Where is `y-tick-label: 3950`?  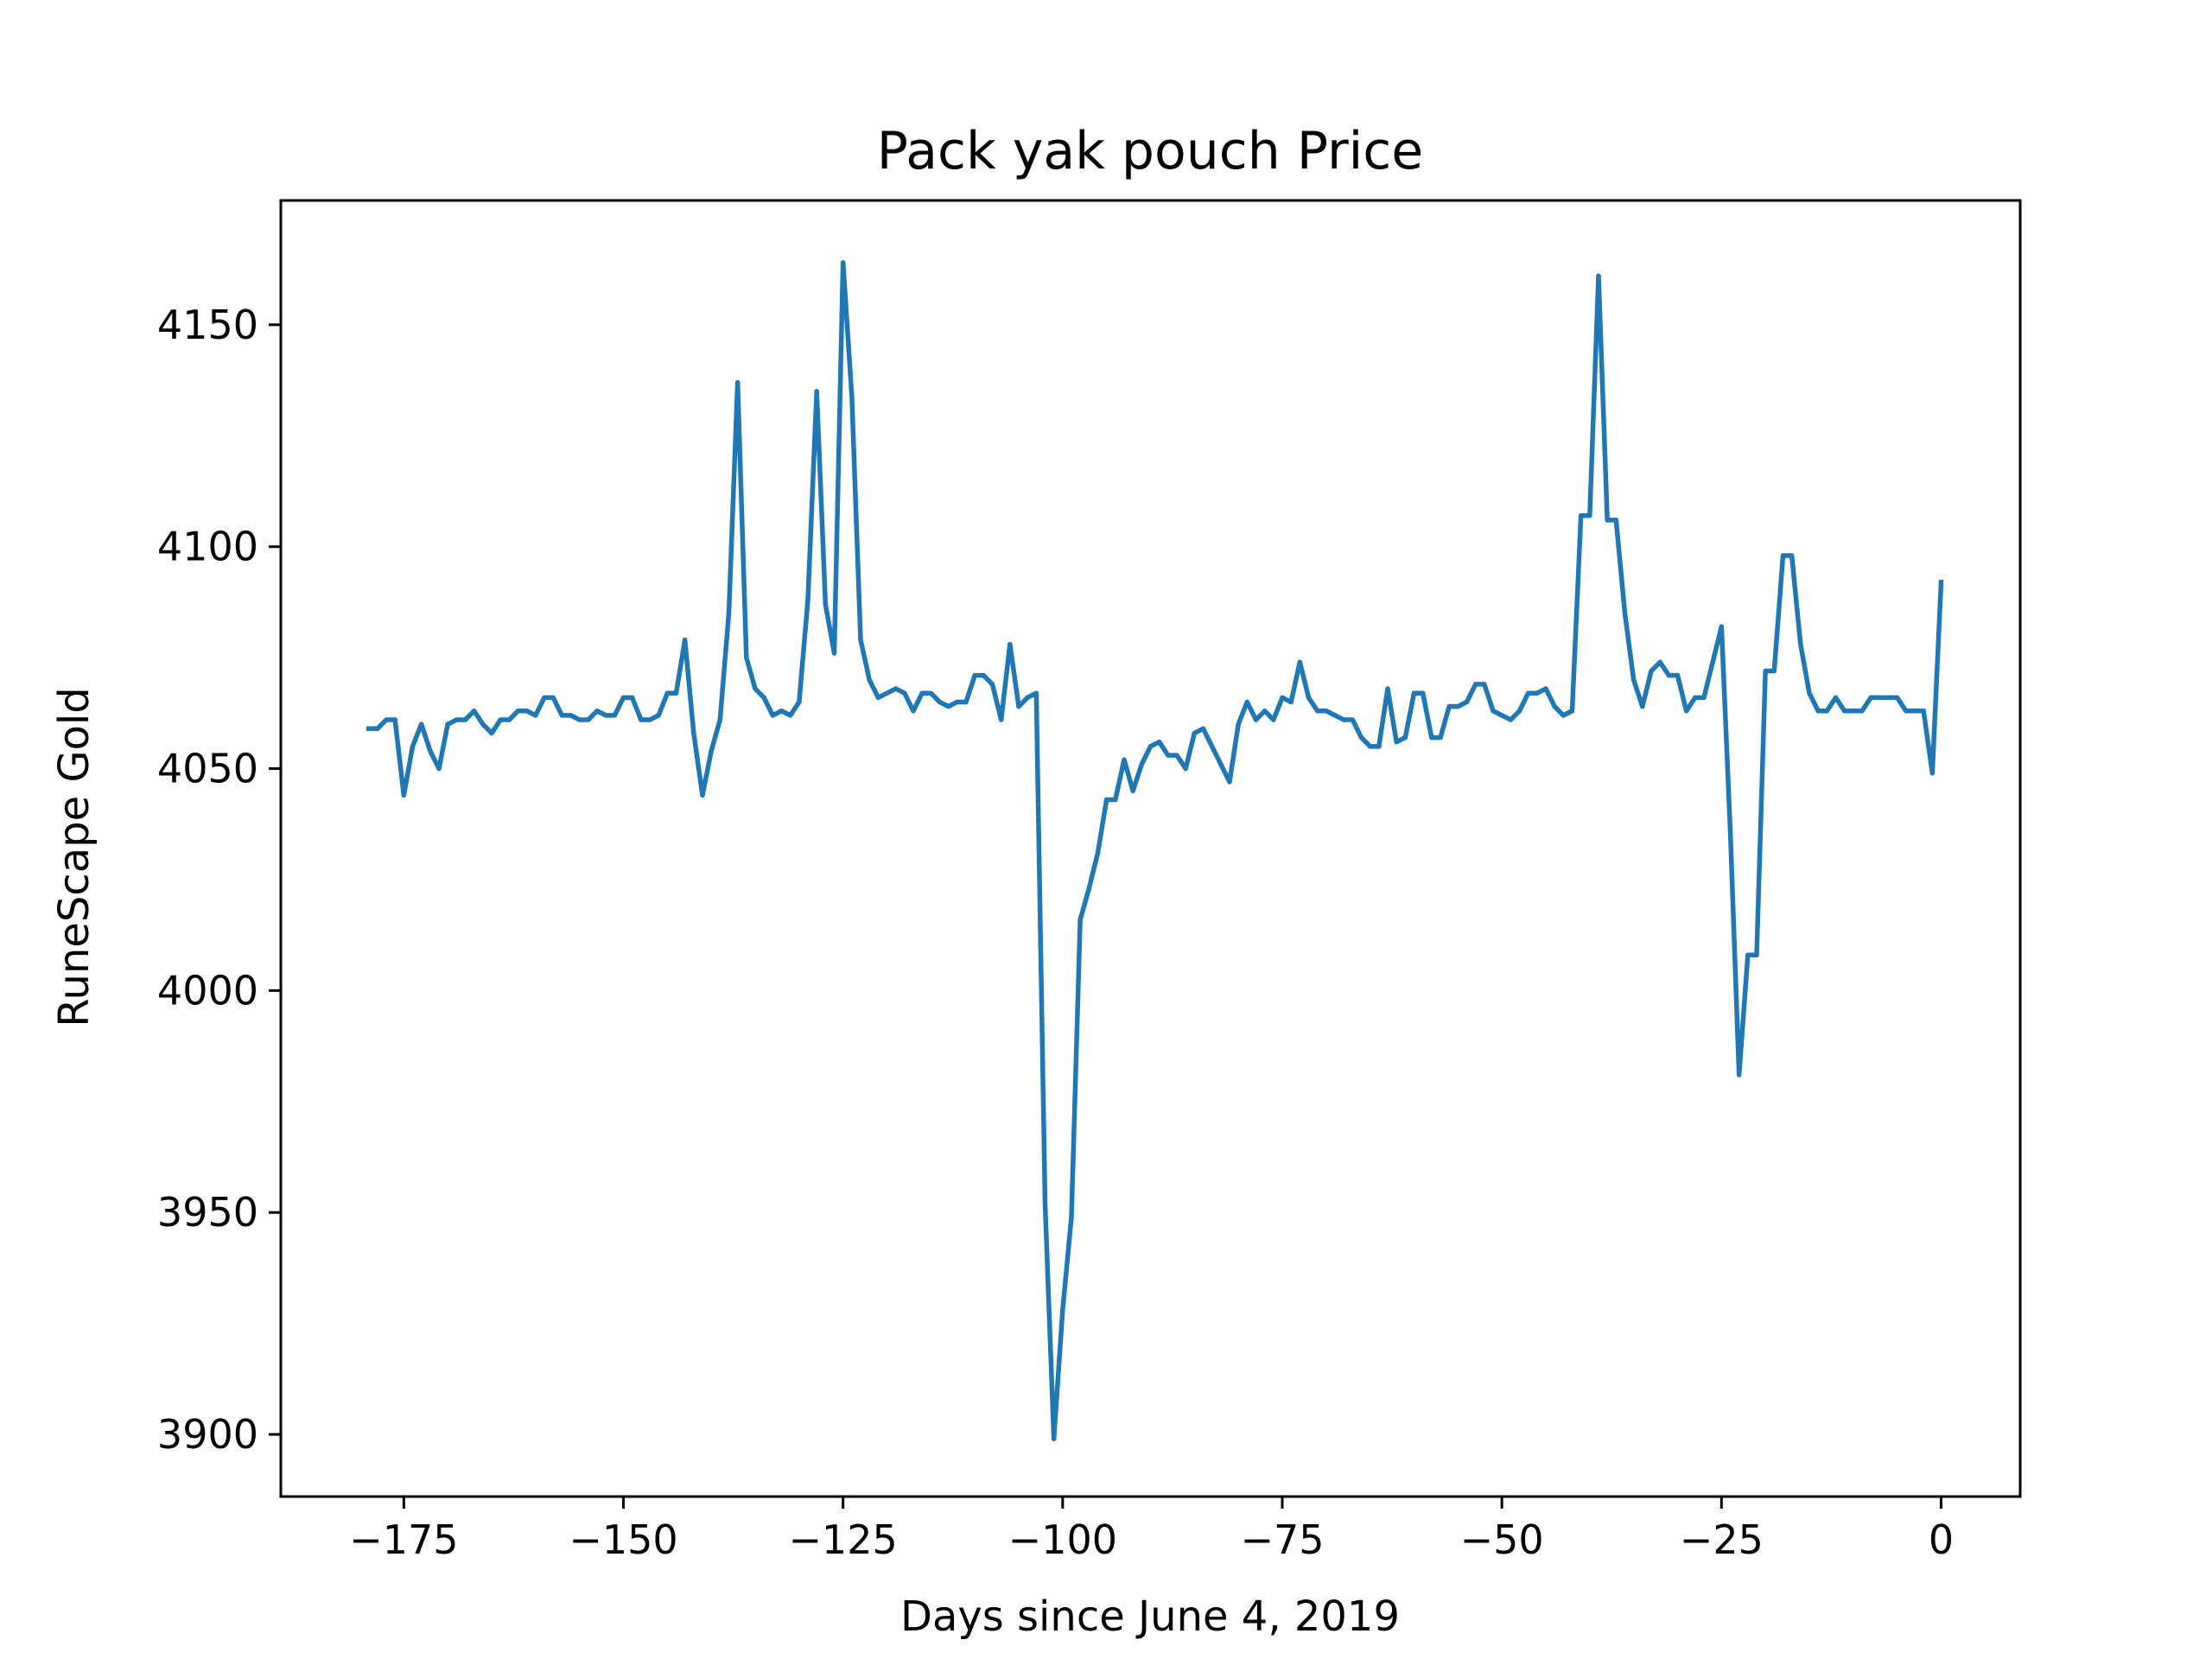
y-tick-label: 3950 is located at coordinates (207, 1212).